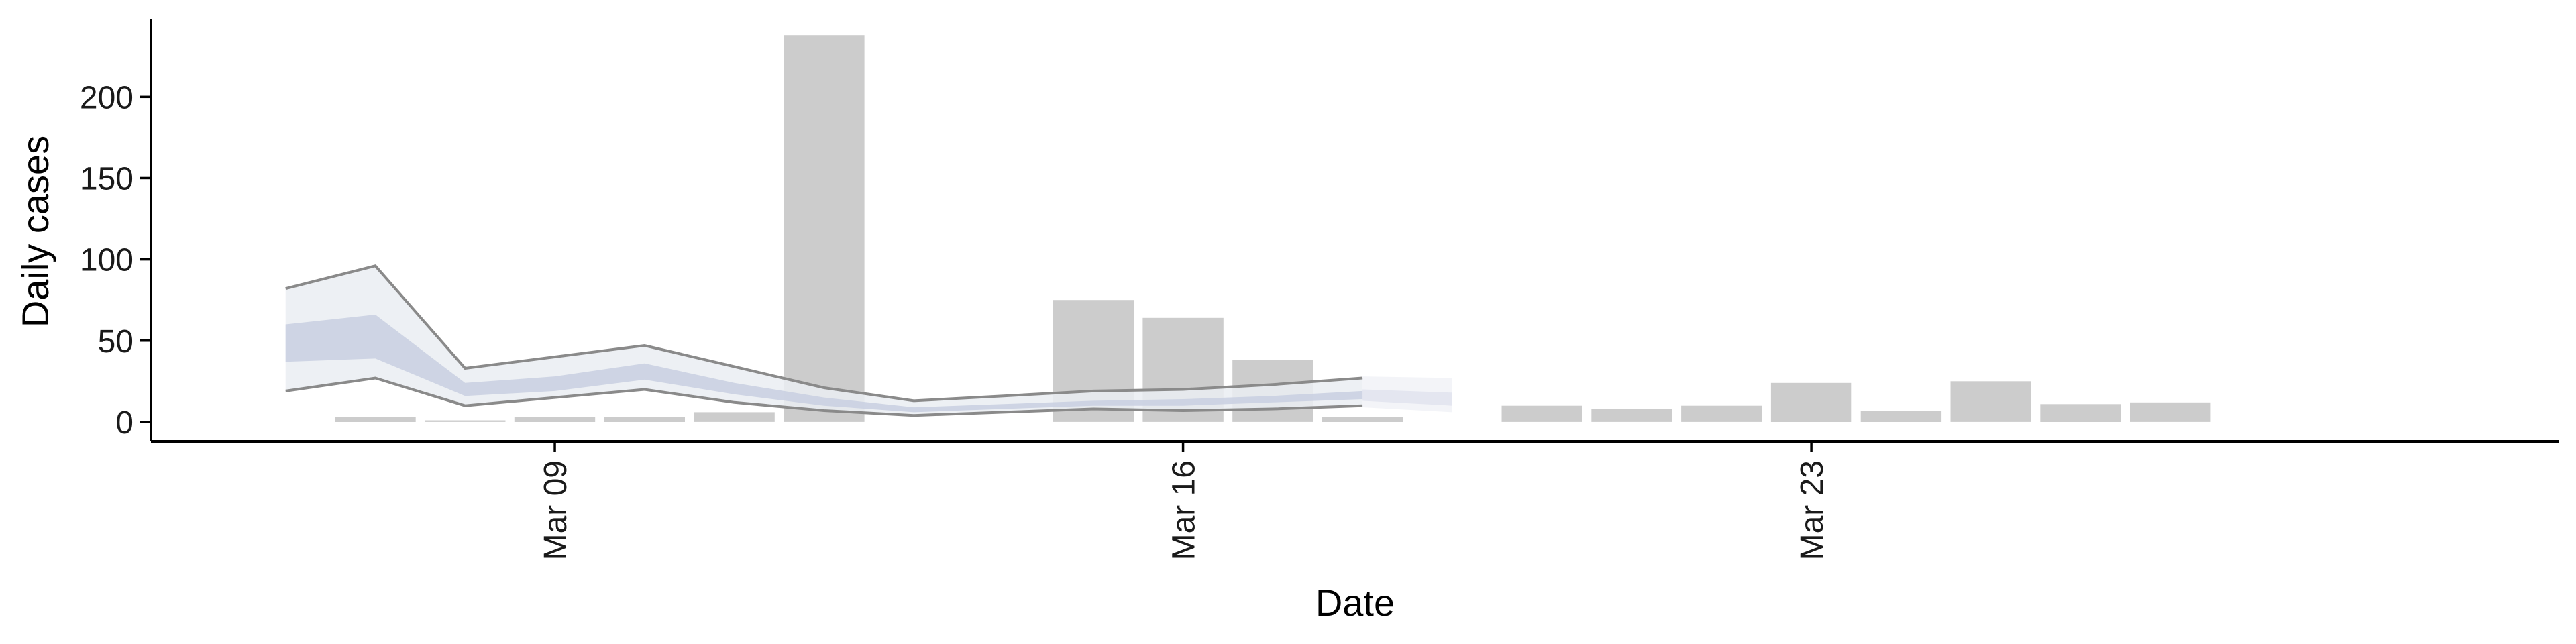 The height and width of the screenshot is (644, 2576). I want to click on x-axis-title: Date, so click(1355, 603).